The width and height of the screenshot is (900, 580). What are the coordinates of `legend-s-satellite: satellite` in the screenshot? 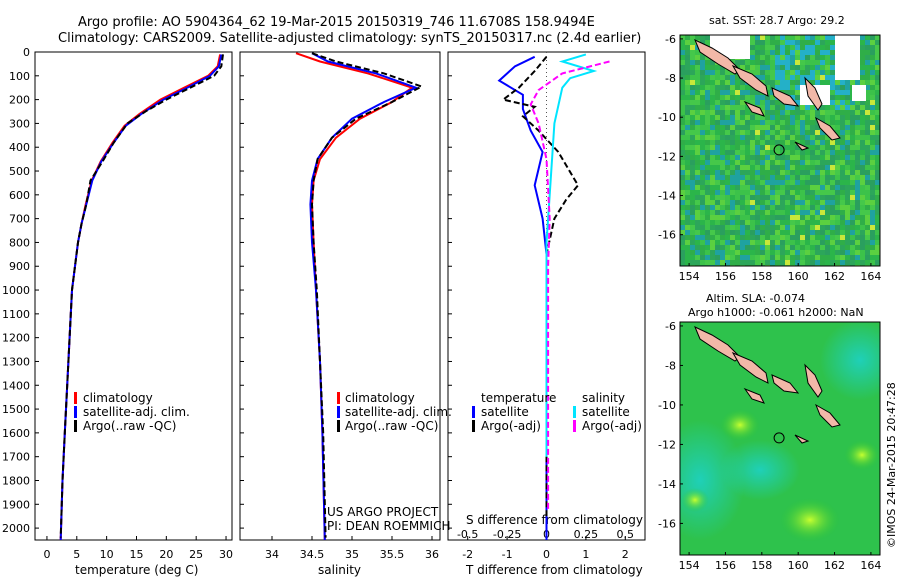 It's located at (606, 412).